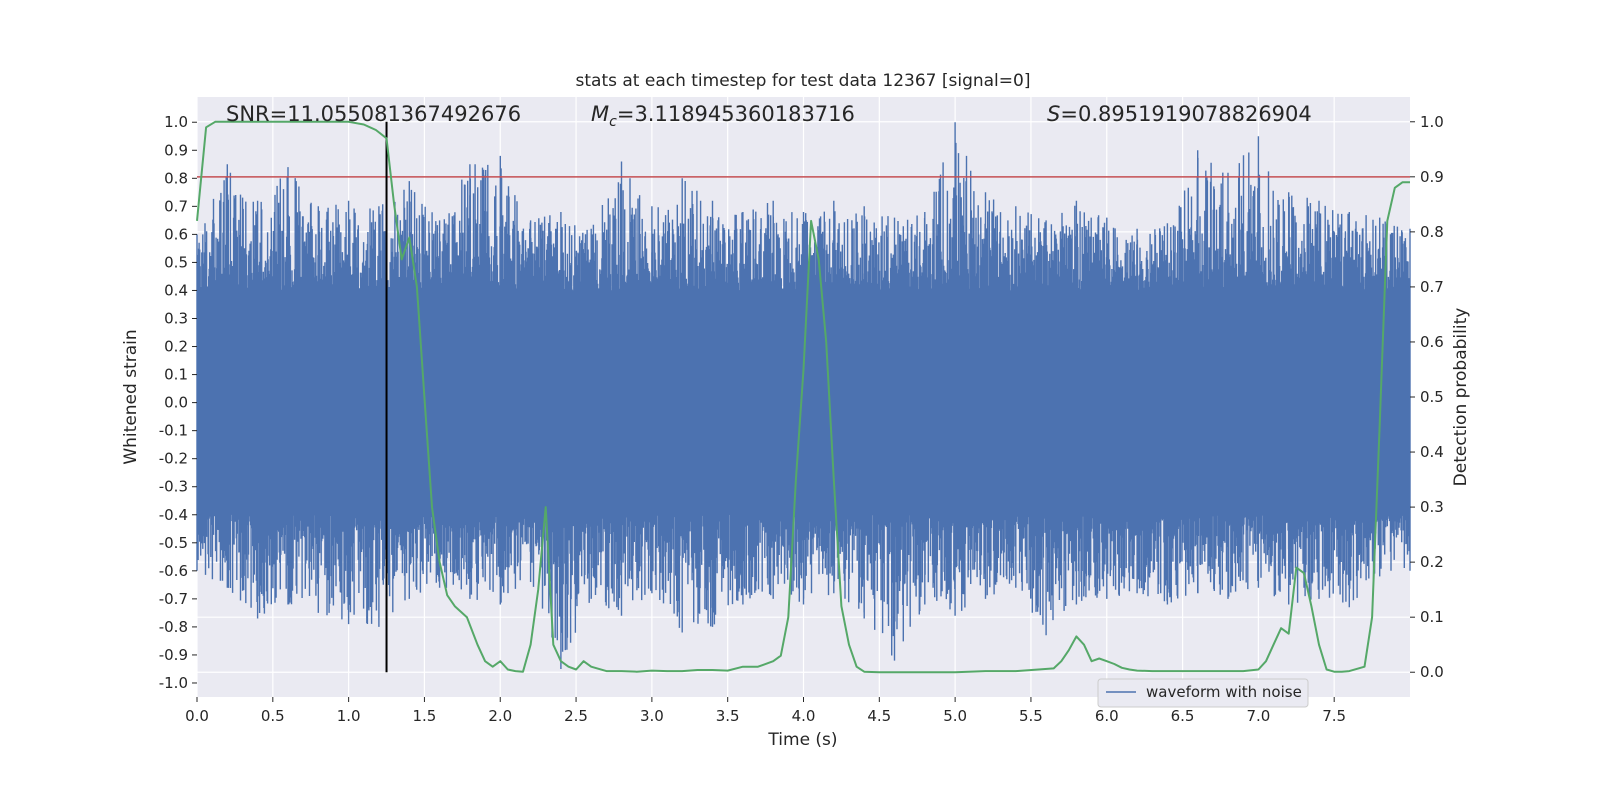 Image resolution: width=1600 pixels, height=800 pixels. Describe the element at coordinates (1224, 692) in the screenshot. I see `legend-label: waveform with noise` at that location.